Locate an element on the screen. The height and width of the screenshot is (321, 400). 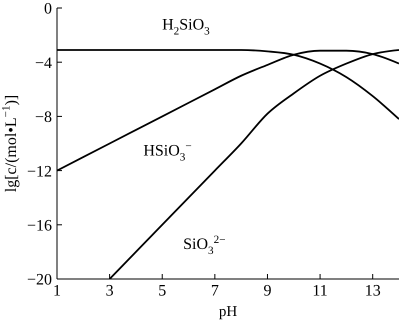
x-tick-label: 7 is located at coordinates (214, 291).